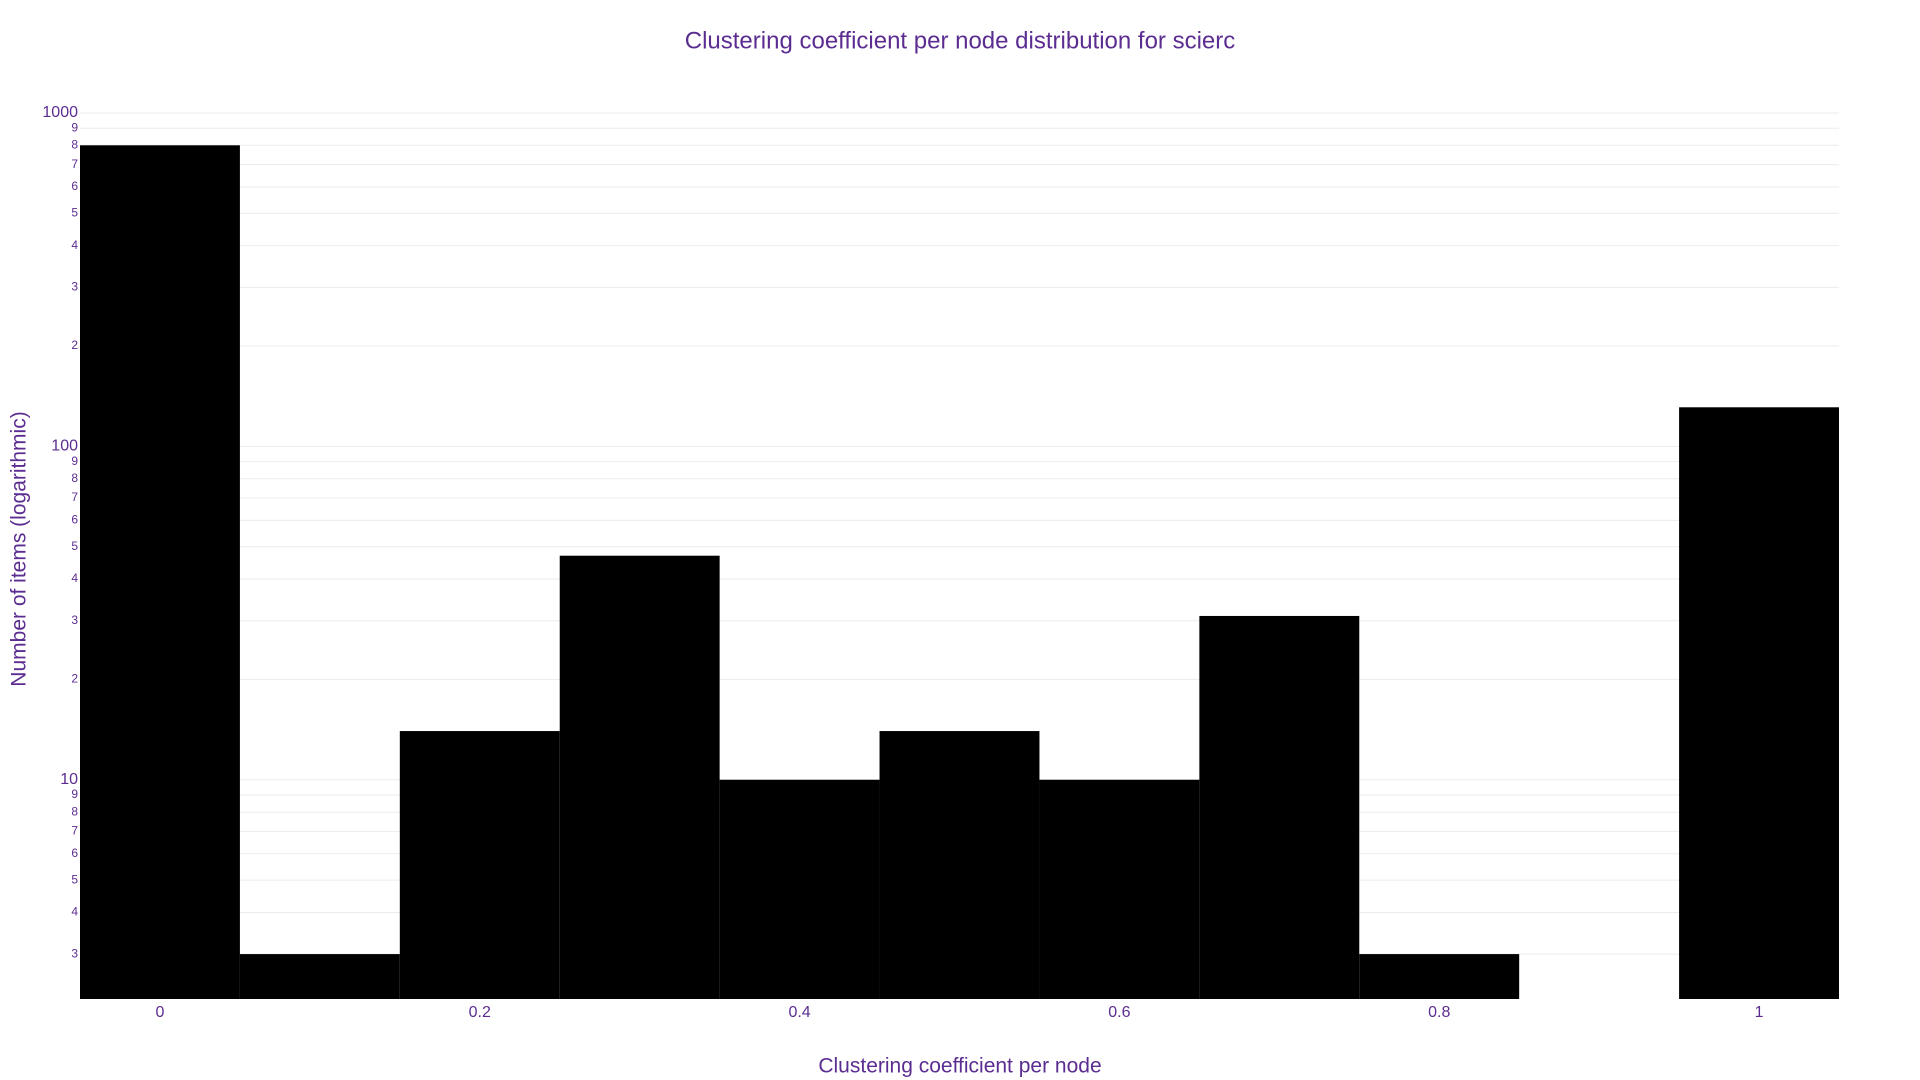 This screenshot has width=1920, height=1080. I want to click on x-tick-label: 0.4, so click(799, 1012).